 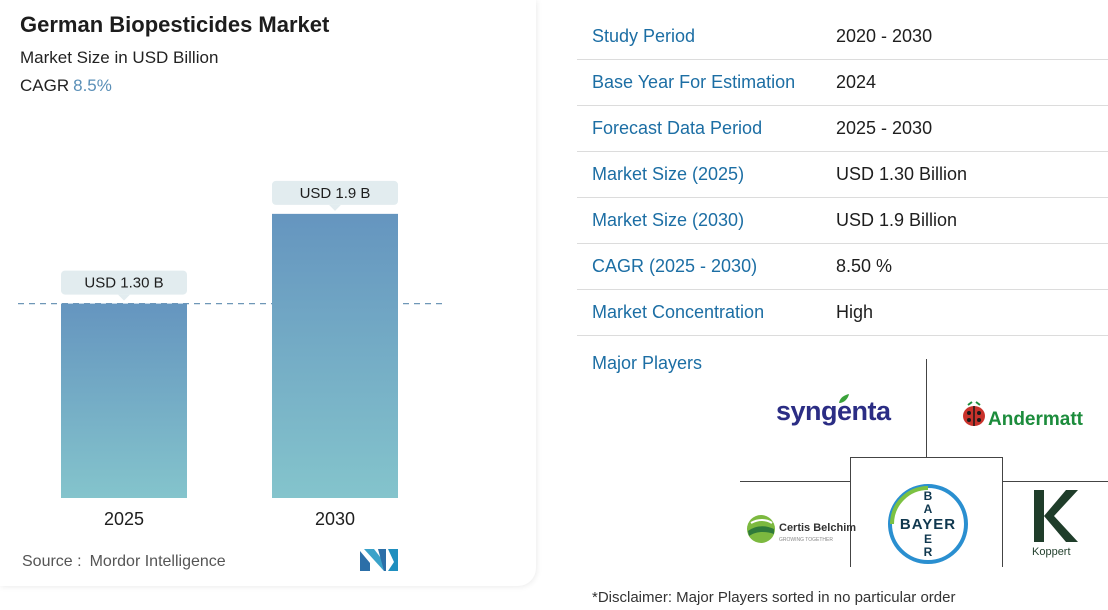 I want to click on chart-subtitle: Market Size in USD Billion, so click(x=119, y=57).